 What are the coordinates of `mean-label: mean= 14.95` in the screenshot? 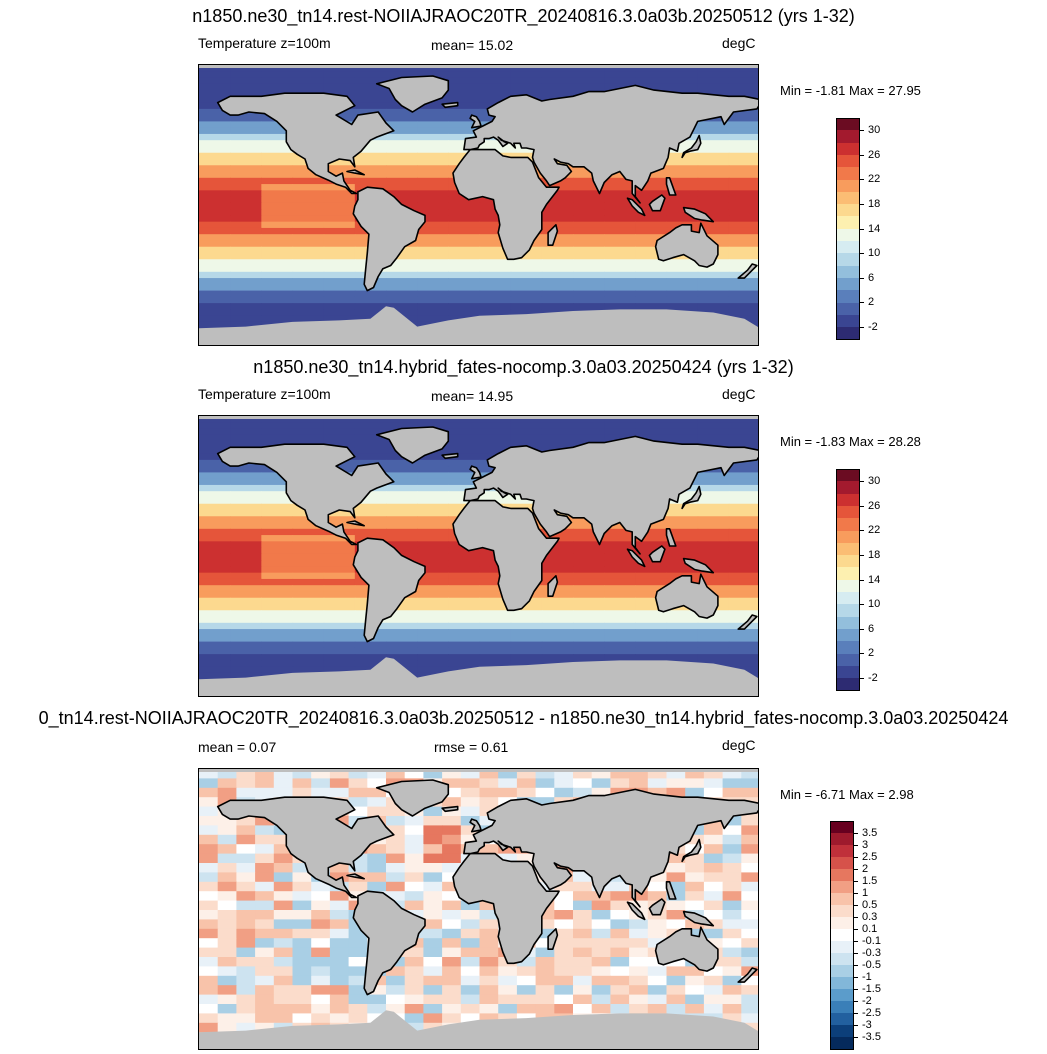 It's located at (472, 396).